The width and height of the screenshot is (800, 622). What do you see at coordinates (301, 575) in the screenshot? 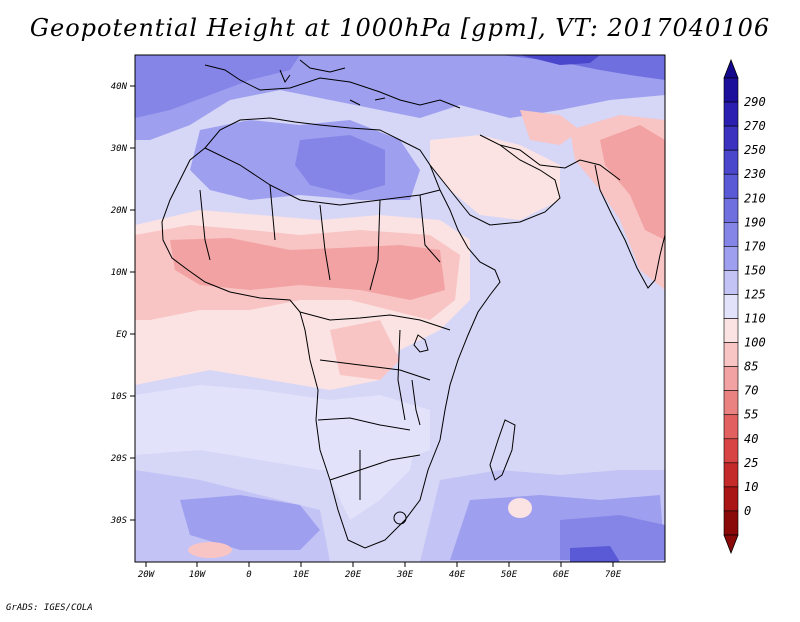
I see `lon-label: 10E` at bounding box center [301, 575].